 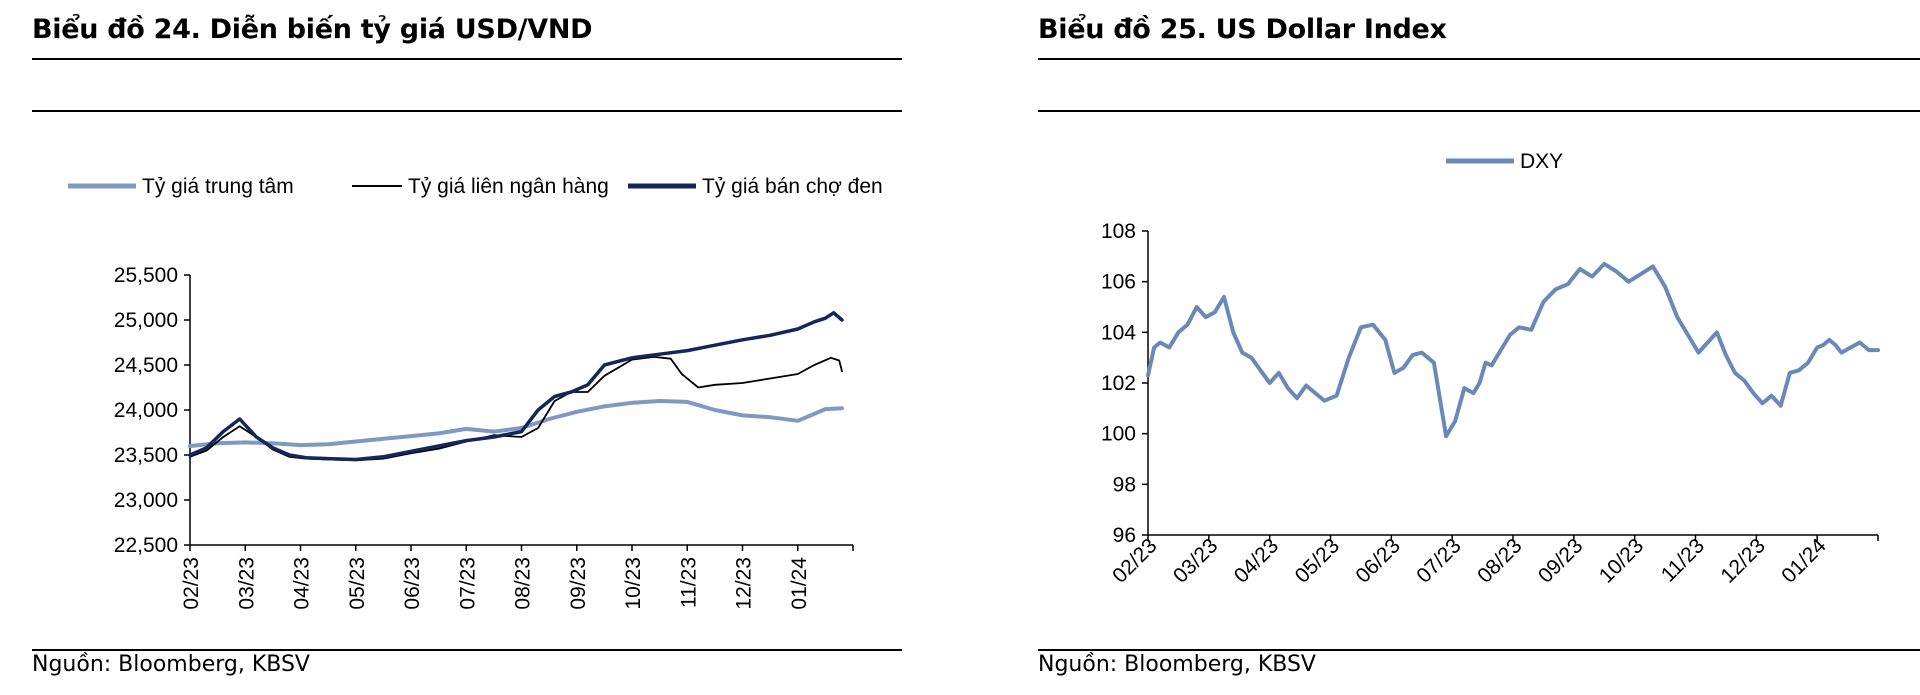 I want to click on y-tick-label: 98, so click(x=1124, y=484).